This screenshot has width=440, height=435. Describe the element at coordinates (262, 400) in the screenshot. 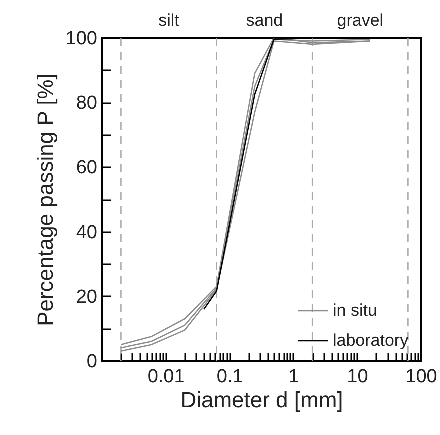

I see `x-axis-title: Diameter d [mm]` at that location.